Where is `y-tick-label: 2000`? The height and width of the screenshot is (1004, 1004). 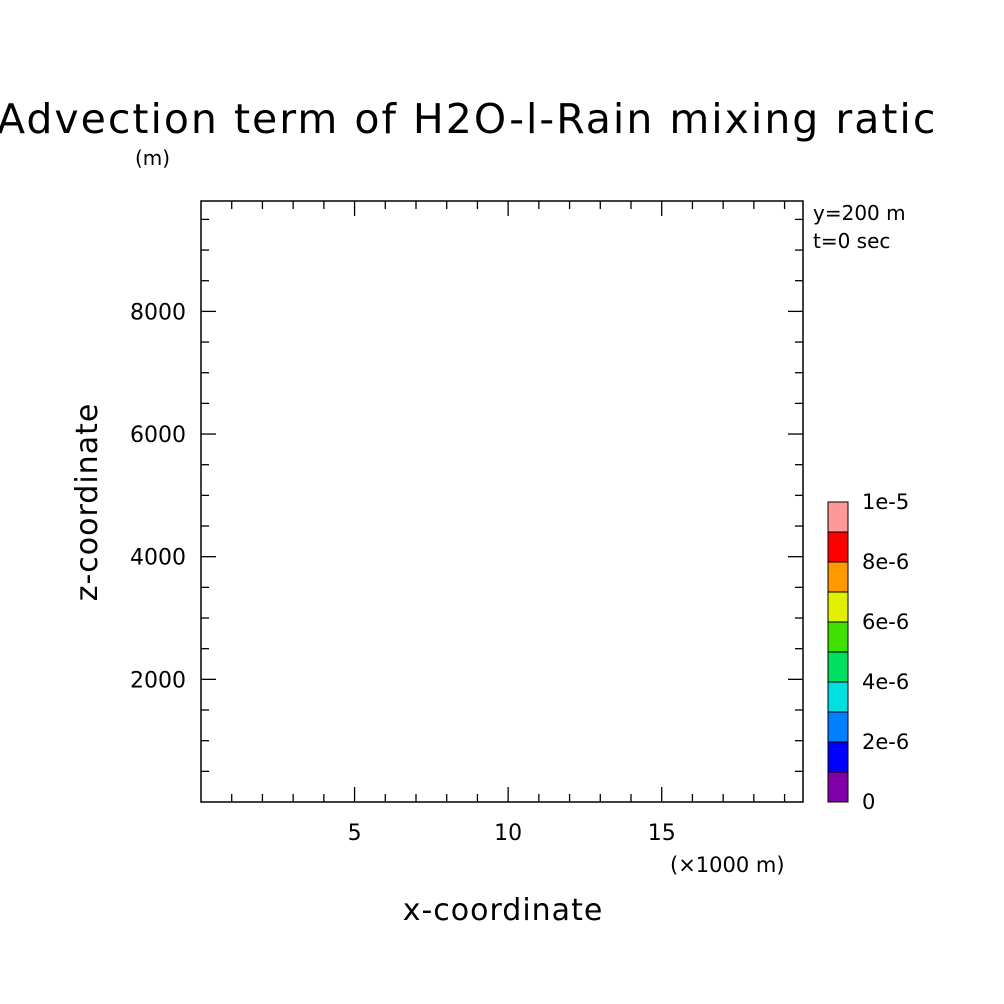 y-tick-label: 2000 is located at coordinates (158, 680).